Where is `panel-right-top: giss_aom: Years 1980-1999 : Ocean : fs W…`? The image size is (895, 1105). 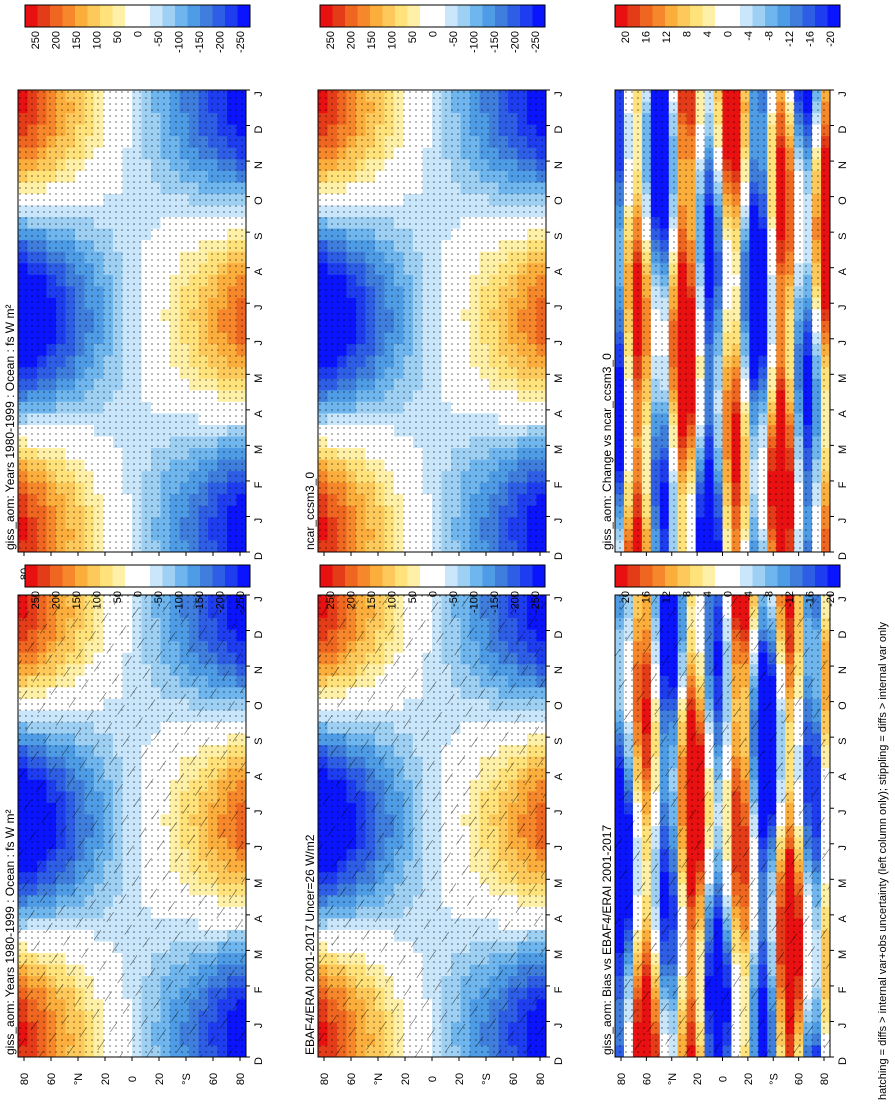
panel-right-top: giss_aom: Years 1980-1999 : Ocean : fs W… is located at coordinates (134, 334).